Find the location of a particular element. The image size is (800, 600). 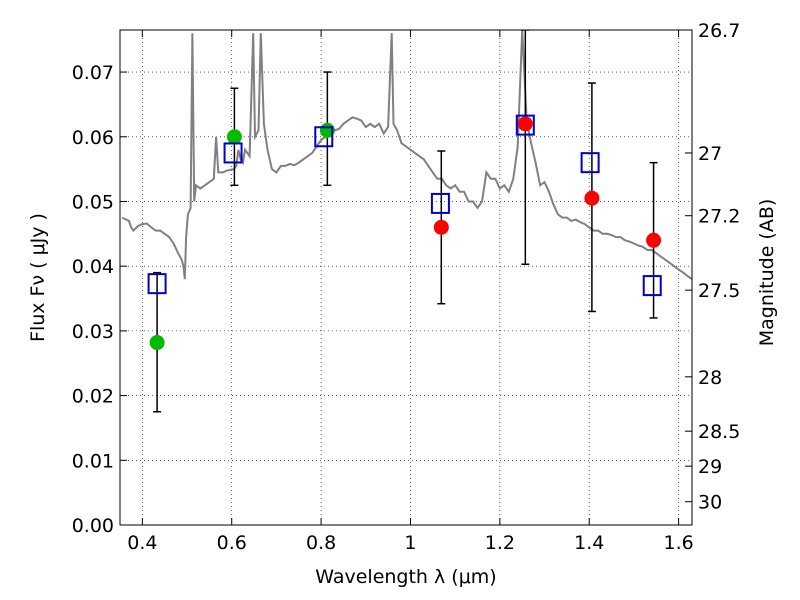

y-tick-label: 0.02 is located at coordinates (93, 397).